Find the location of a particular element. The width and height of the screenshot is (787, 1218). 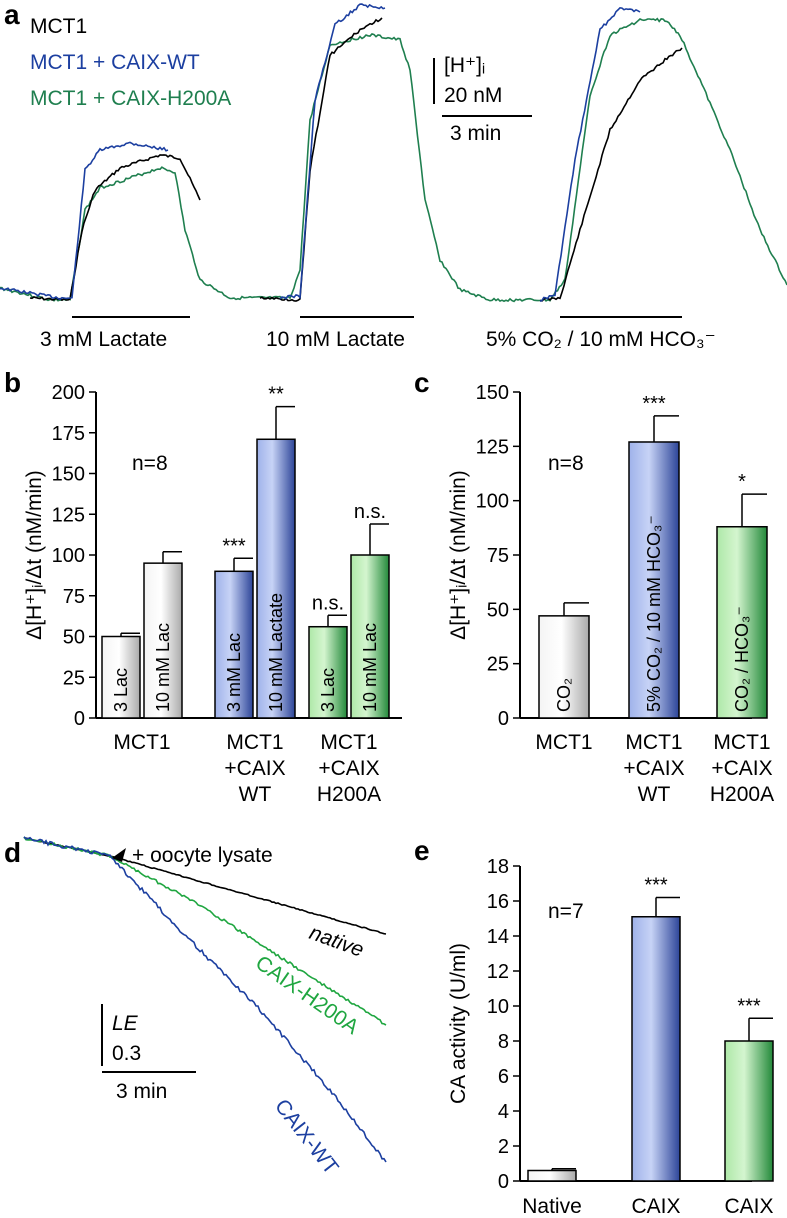

panel-letter-d: d is located at coordinates (12, 852).